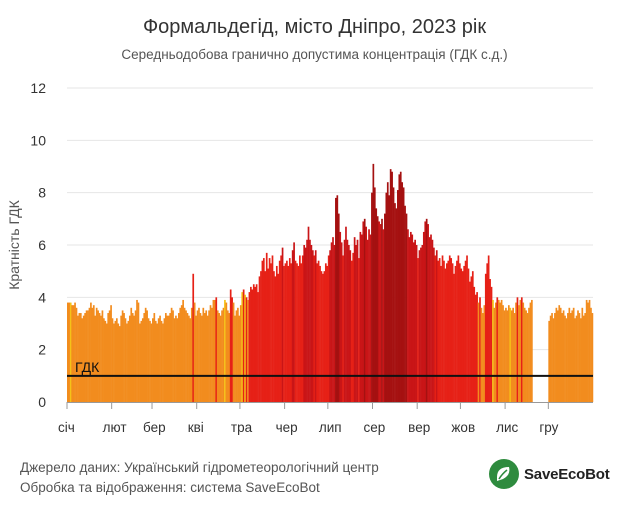 This screenshot has height=508, width=629. I want to click on y-tick-label: 2, so click(42, 350).